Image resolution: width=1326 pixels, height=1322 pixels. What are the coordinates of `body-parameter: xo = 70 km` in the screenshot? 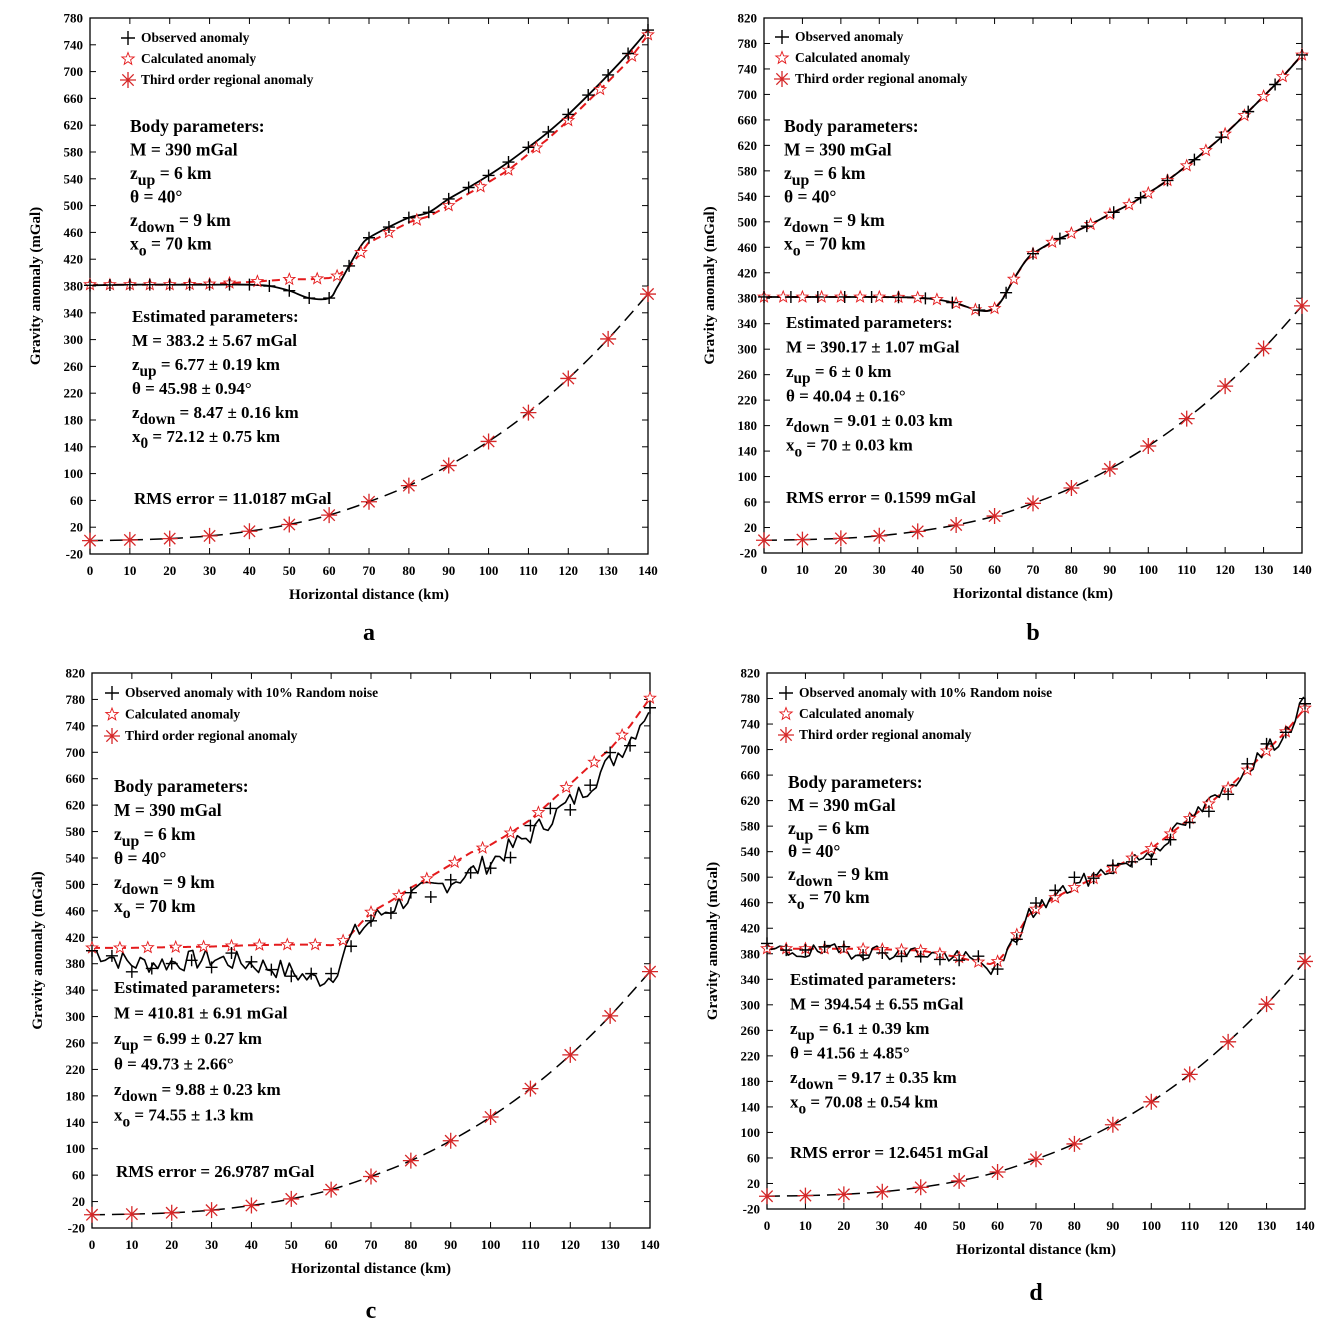 It's located at (825, 247).